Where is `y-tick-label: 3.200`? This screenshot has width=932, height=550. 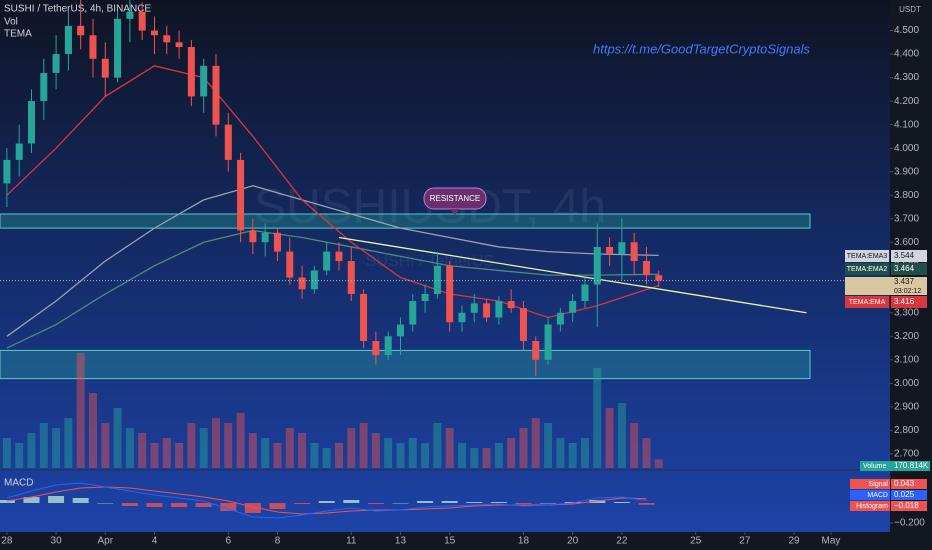
y-tick-label: 3.200 is located at coordinates (906, 336).